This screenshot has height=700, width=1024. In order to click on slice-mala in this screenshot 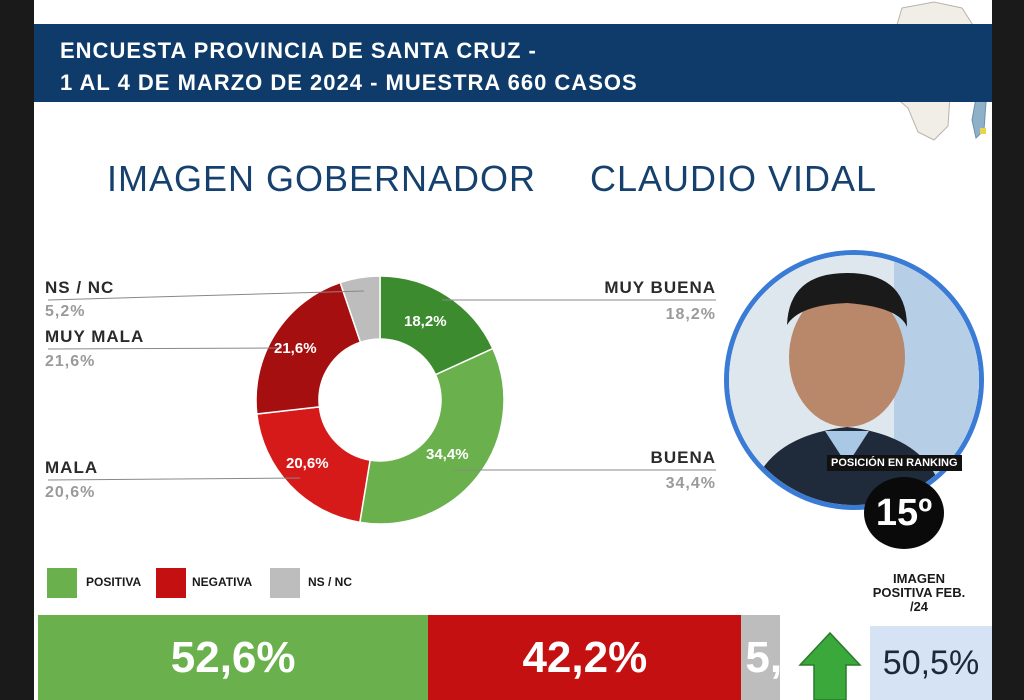, I will do `click(313, 465)`.